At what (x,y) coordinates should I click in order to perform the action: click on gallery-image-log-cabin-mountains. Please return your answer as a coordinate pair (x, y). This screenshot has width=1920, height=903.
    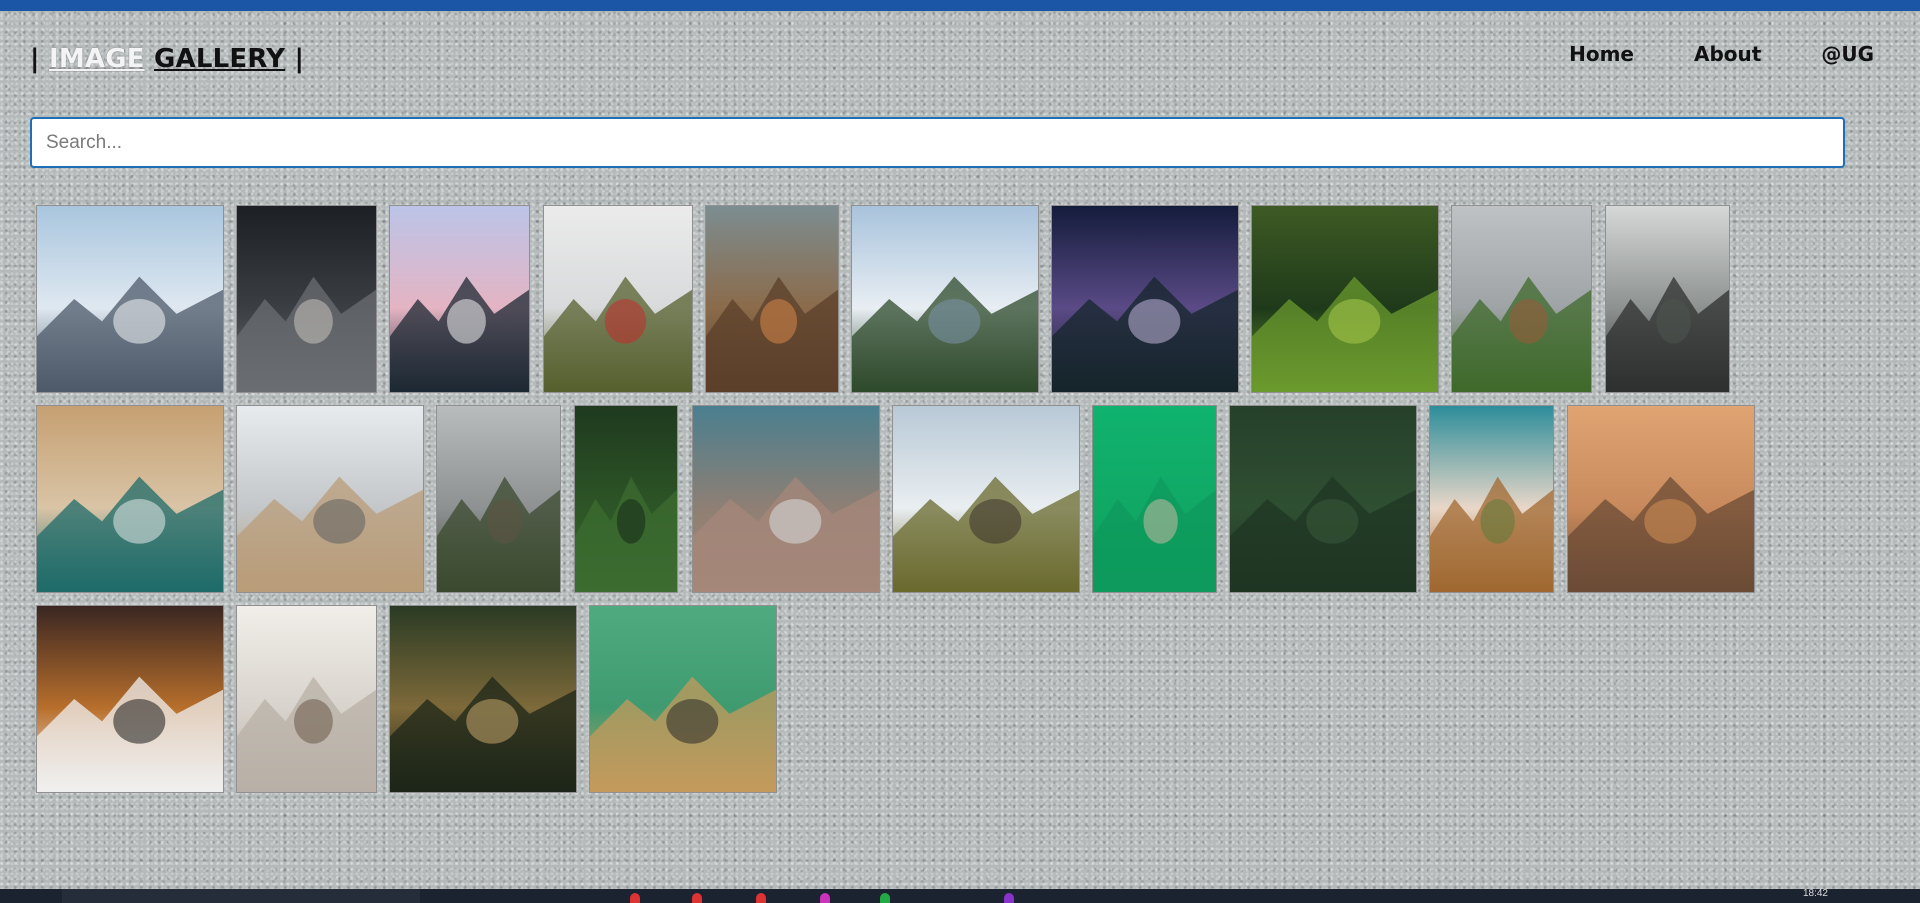
    Looking at the image, I should click on (986, 499).